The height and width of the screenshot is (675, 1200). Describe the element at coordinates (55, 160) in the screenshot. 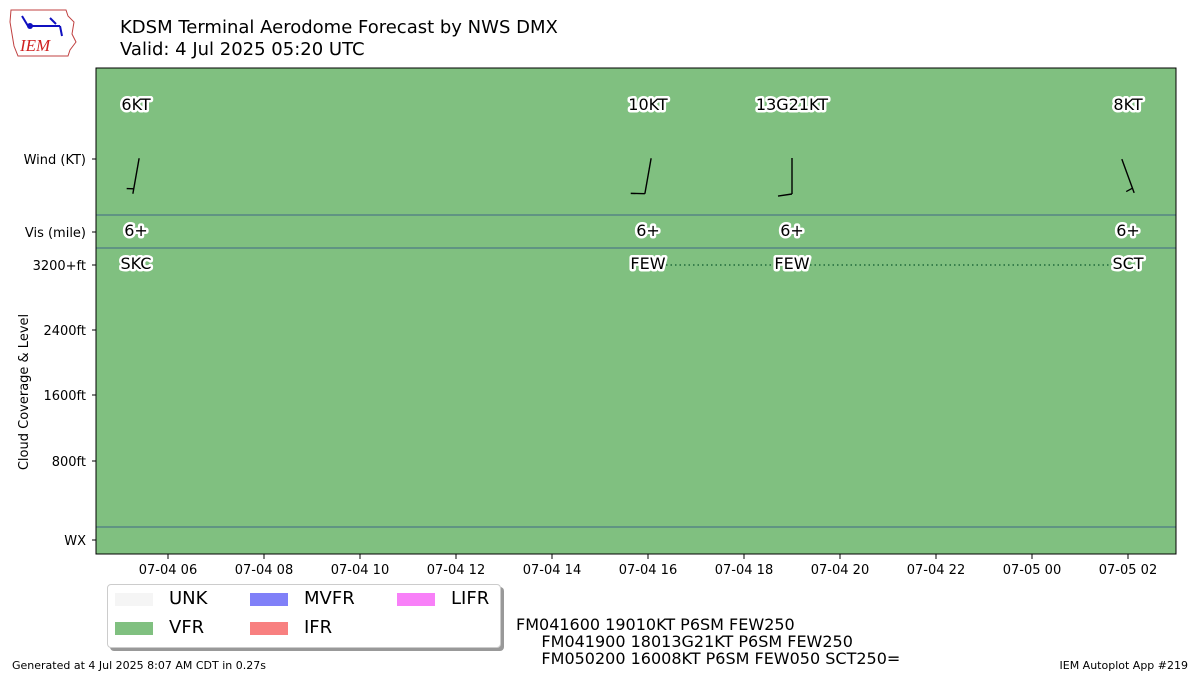

I see `y-label-wind: Wind (KT)` at that location.